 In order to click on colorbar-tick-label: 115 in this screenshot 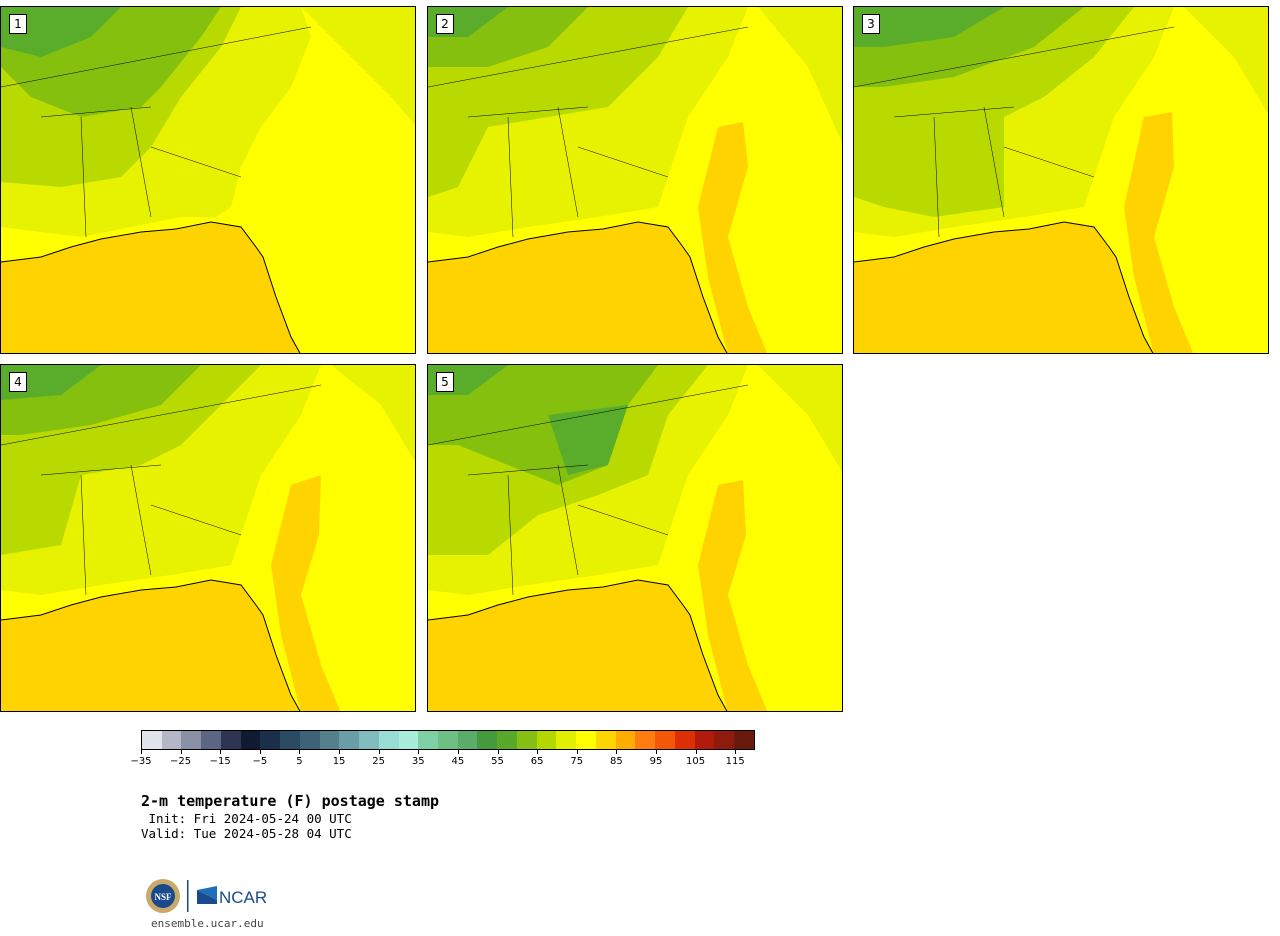, I will do `click(735, 761)`.